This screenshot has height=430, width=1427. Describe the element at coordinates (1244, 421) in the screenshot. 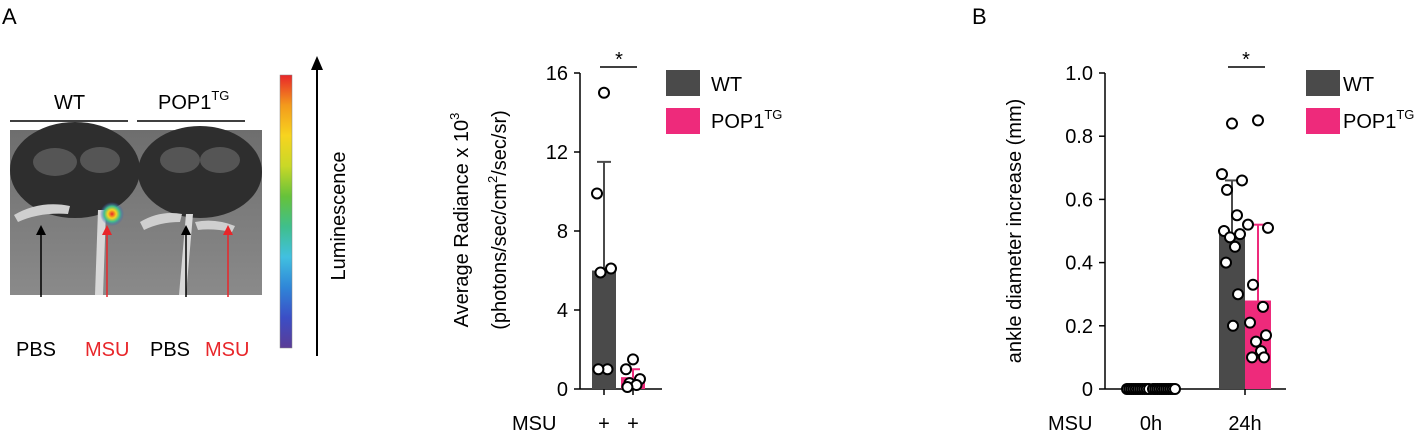

I see `ankle-xtick-label: 24h` at that location.